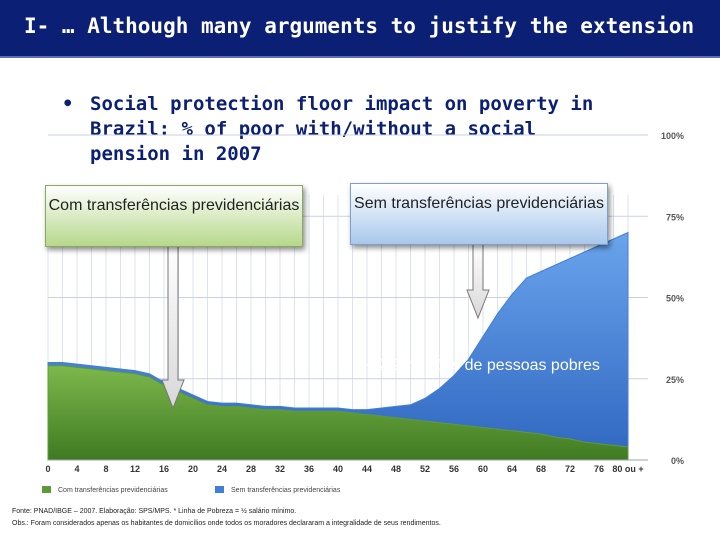  What do you see at coordinates (174, 216) in the screenshot?
I see `callout-with-transfers: Com transferências previdenciárias` at bounding box center [174, 216].